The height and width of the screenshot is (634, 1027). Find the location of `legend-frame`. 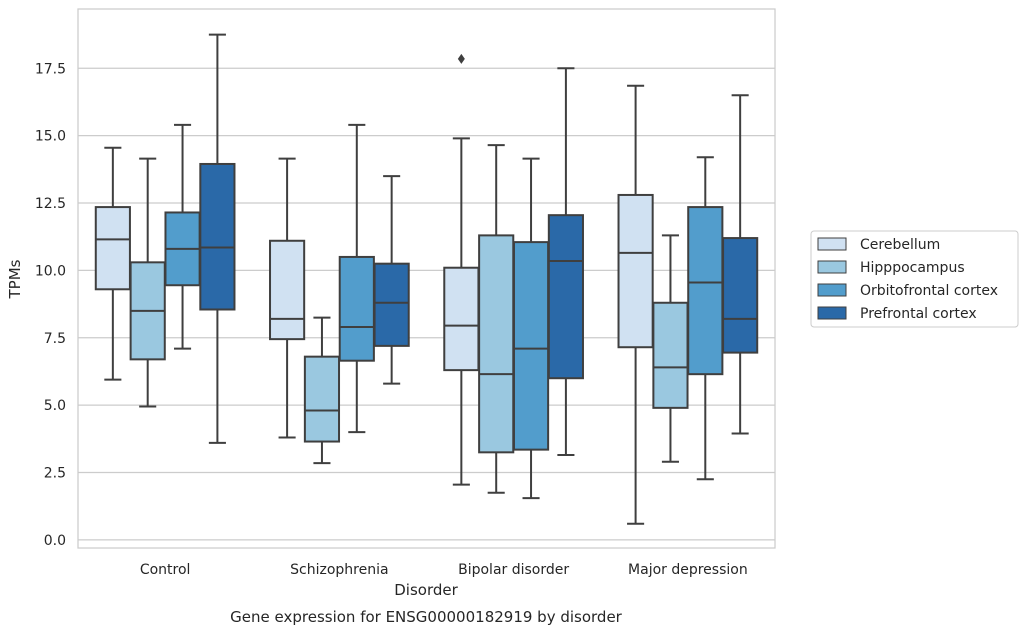

legend-frame is located at coordinates (914, 279).